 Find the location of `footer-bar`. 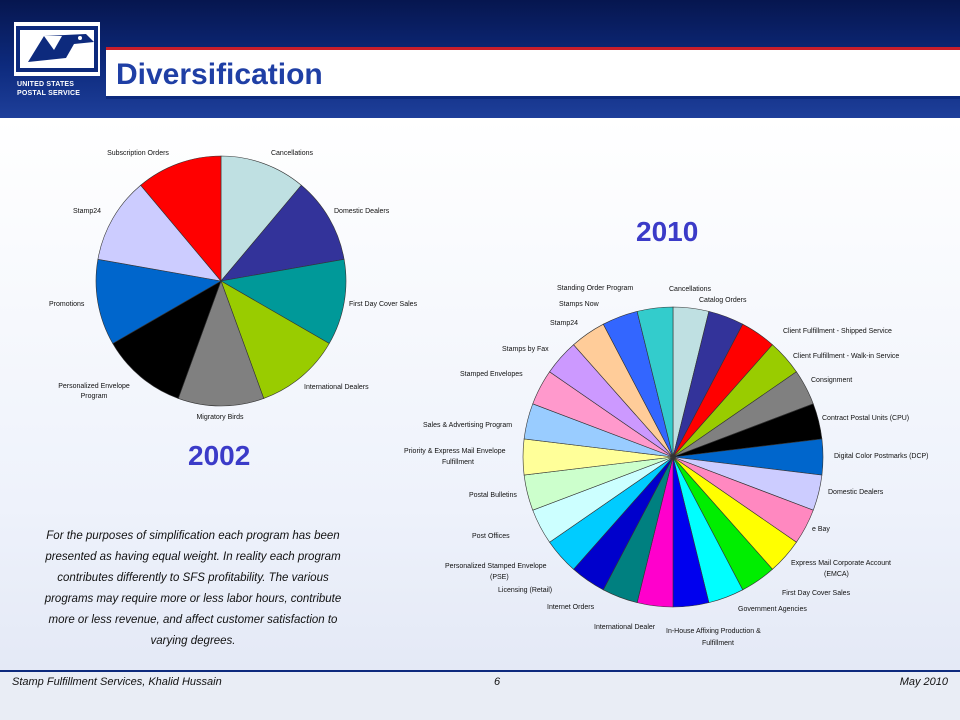

footer-bar is located at coordinates (480, 696).